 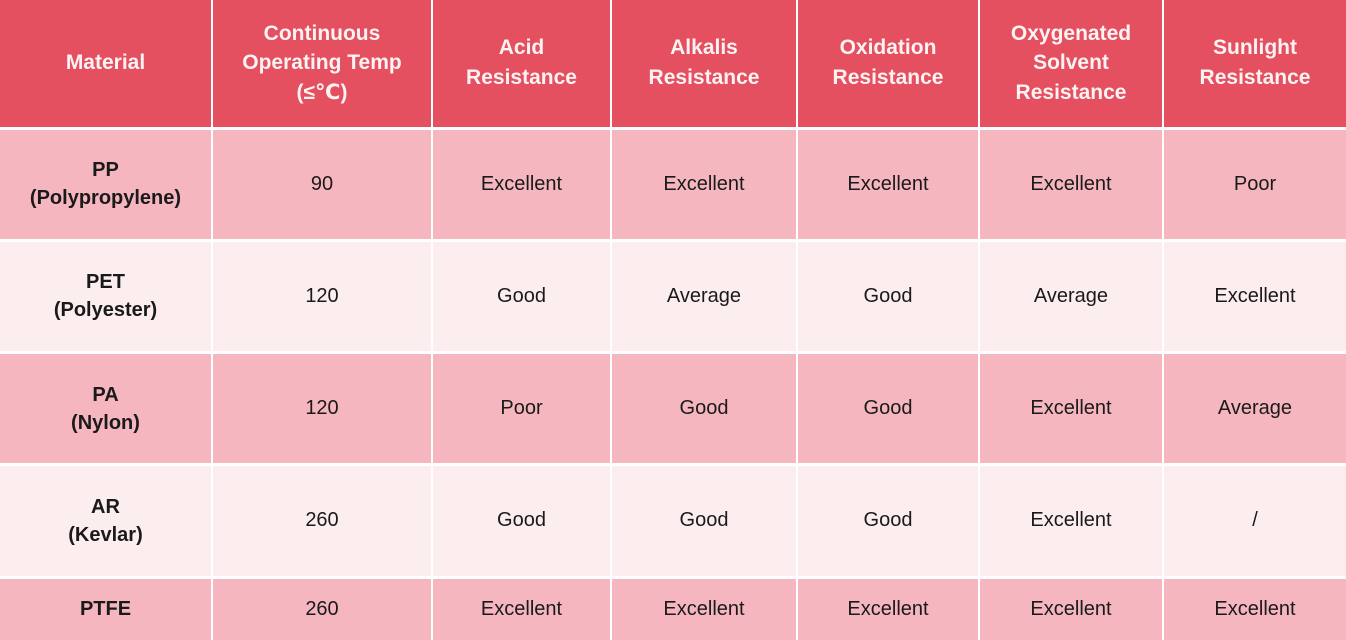 What do you see at coordinates (1254, 185) in the screenshot?
I see `cell-sunlight-resistance: Poor` at bounding box center [1254, 185].